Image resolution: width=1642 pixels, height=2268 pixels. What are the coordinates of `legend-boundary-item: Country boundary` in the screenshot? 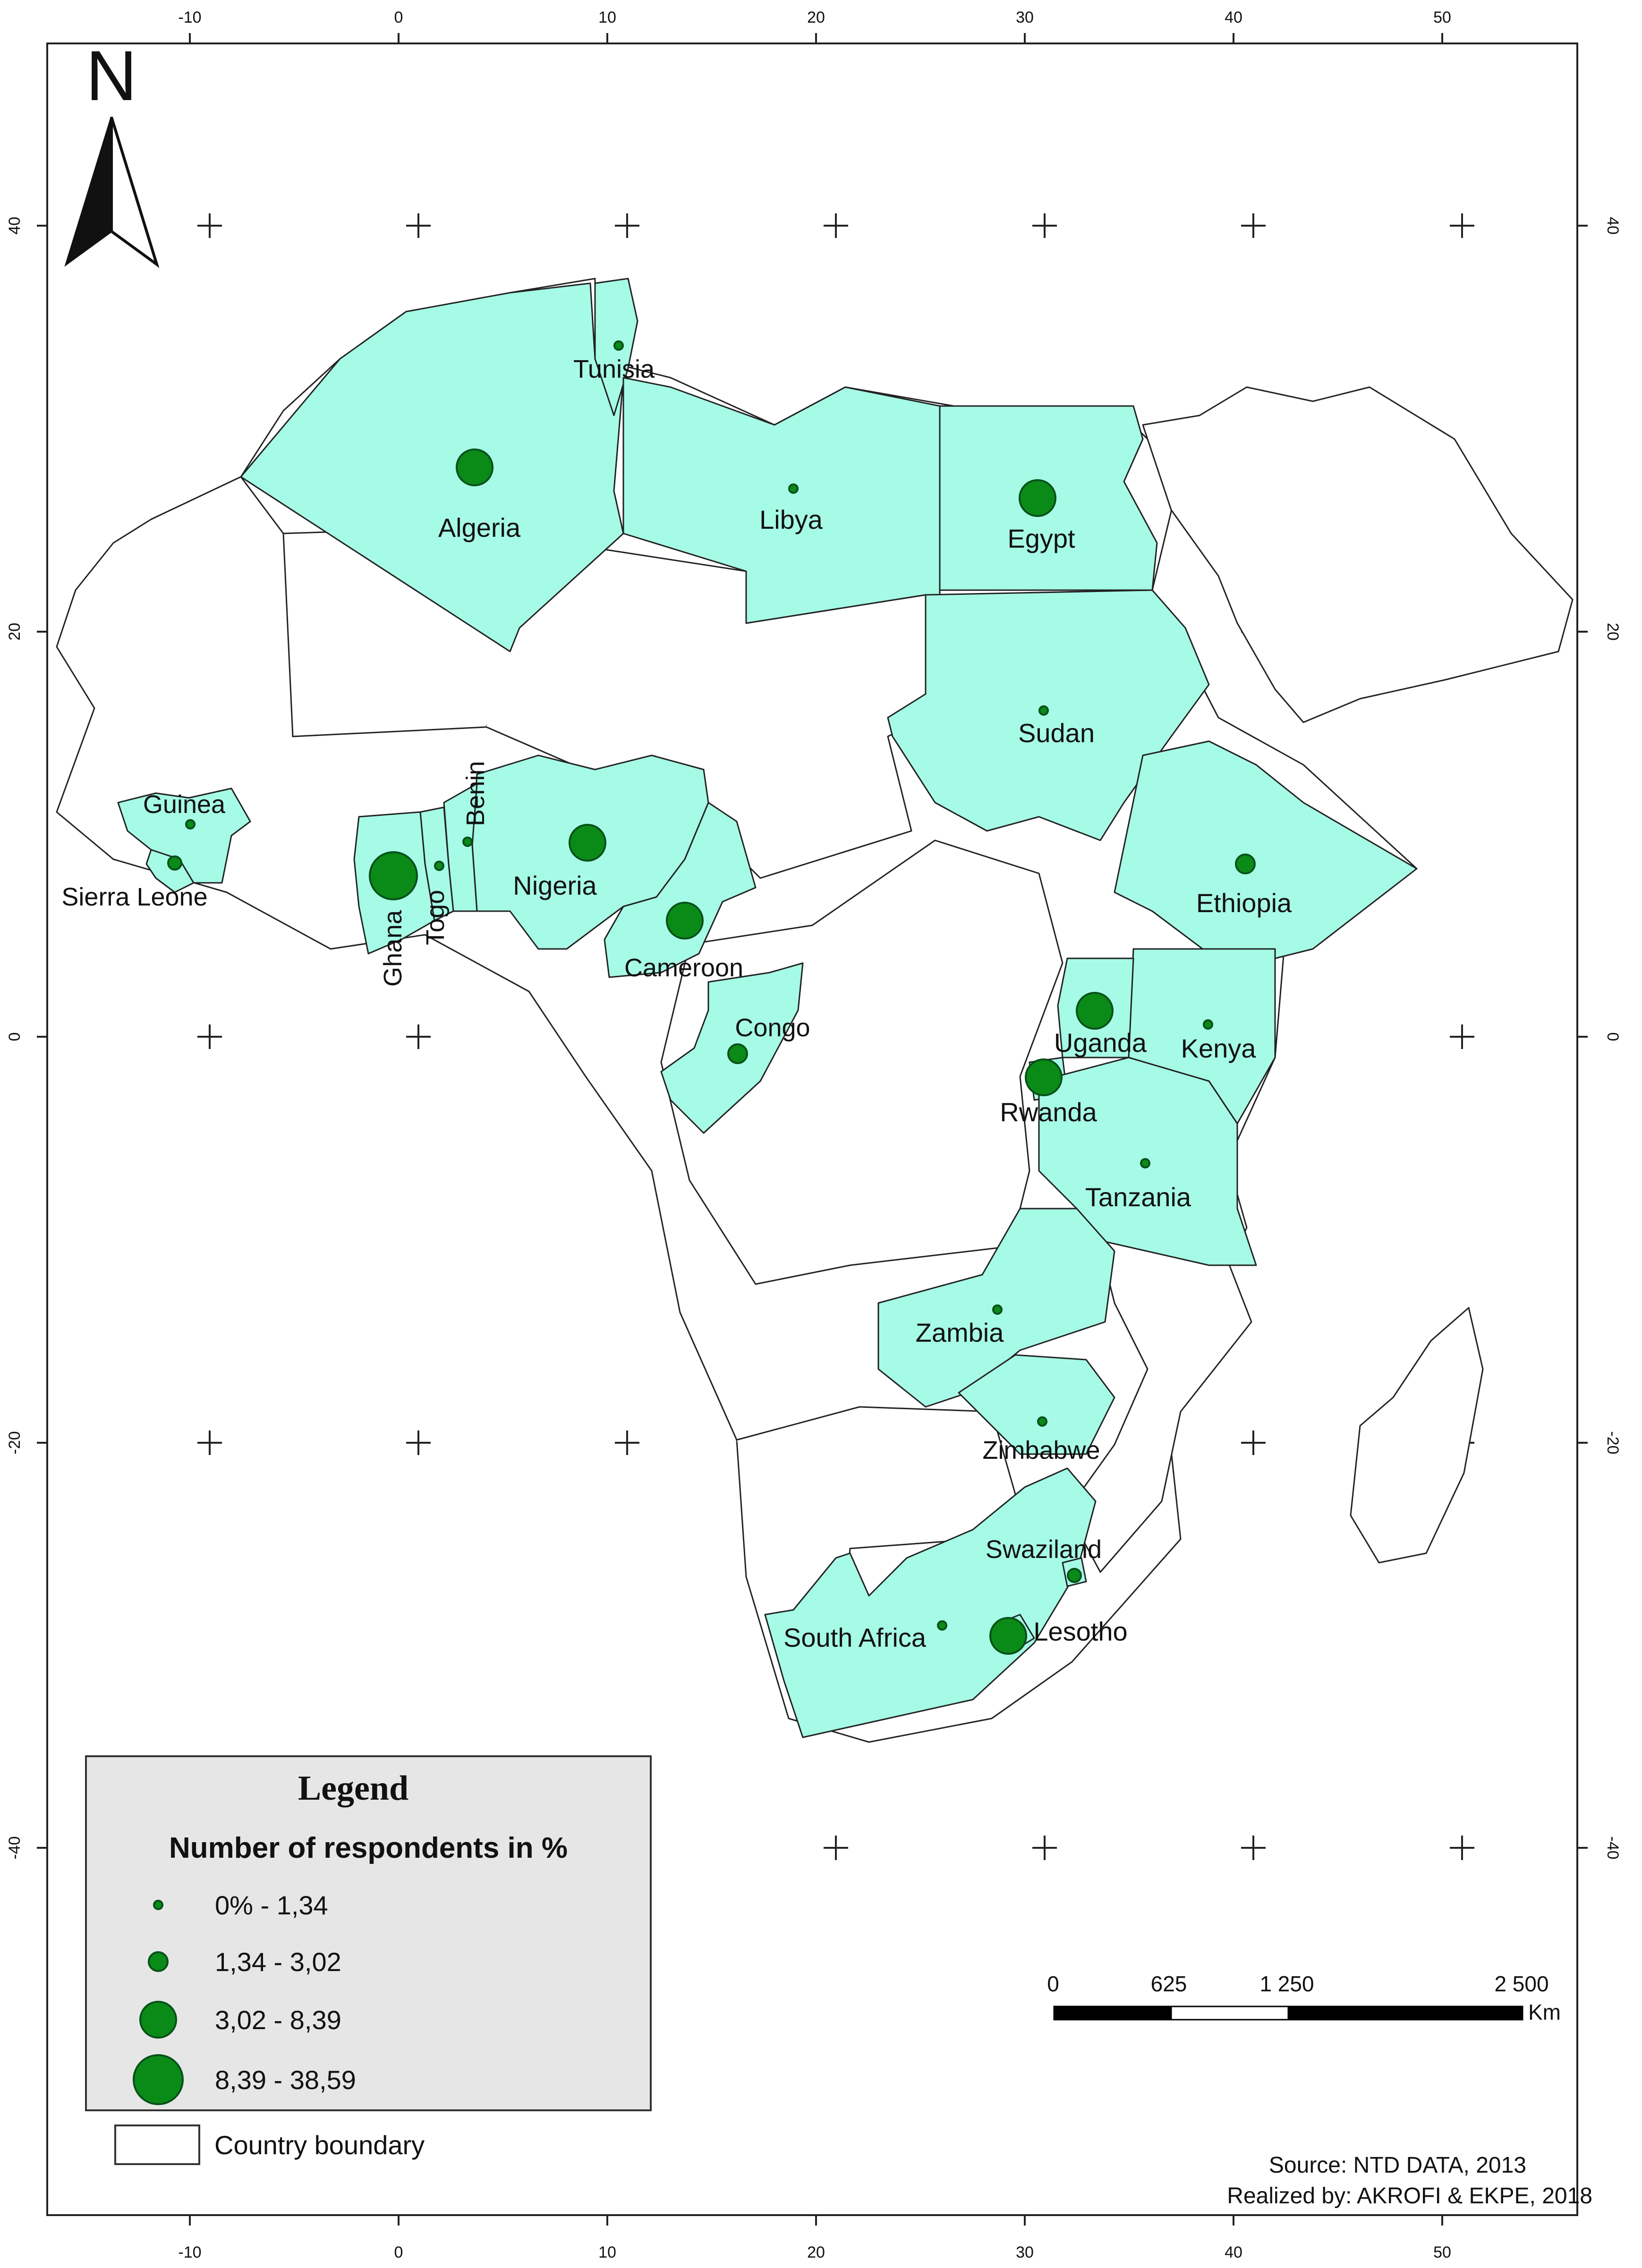 It's located at (269, 2145).